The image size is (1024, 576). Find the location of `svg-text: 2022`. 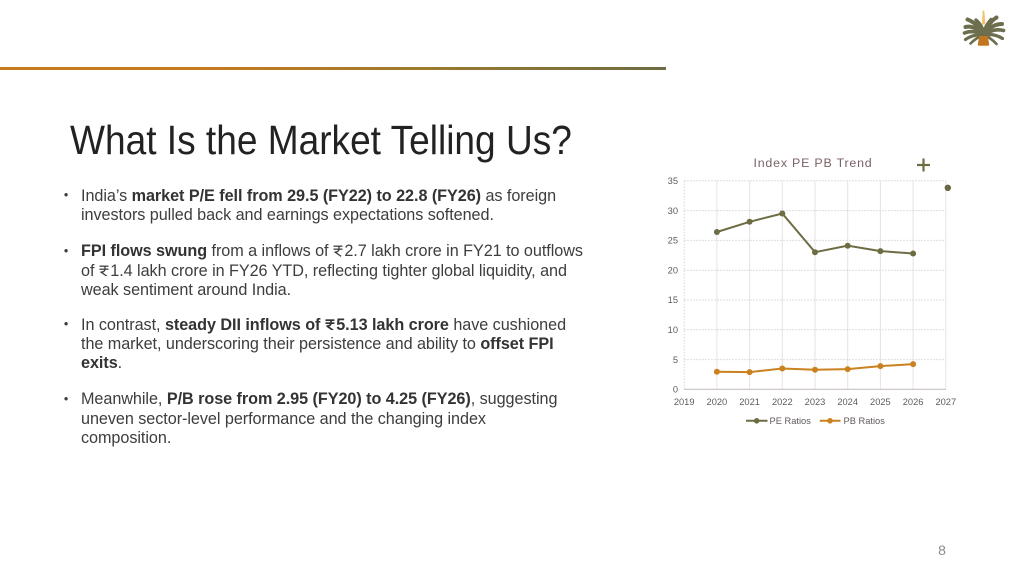

svg-text: 2022 is located at coordinates (782, 402).